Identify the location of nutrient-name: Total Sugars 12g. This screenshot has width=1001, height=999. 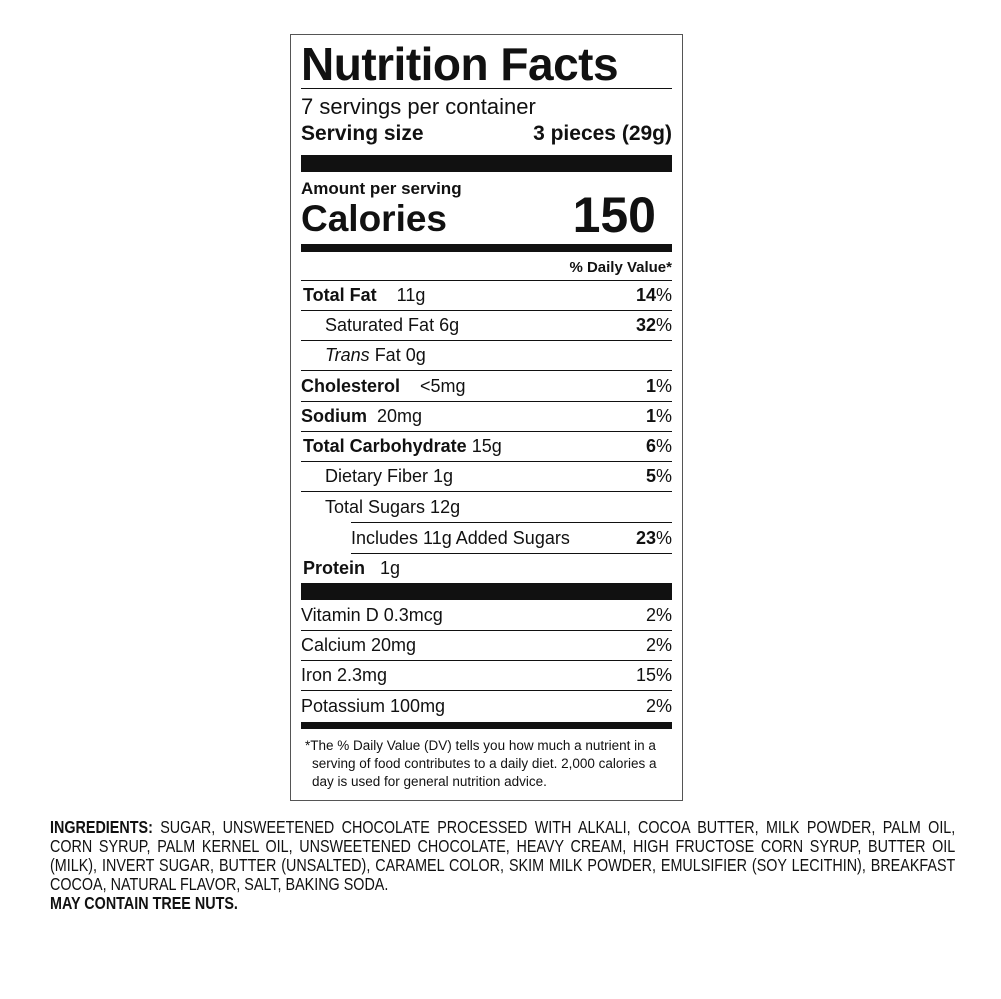
(393, 506).